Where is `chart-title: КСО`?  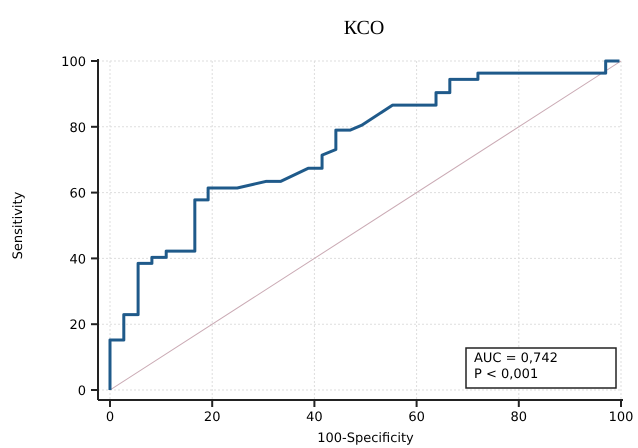
chart-title: КСО is located at coordinates (364, 28).